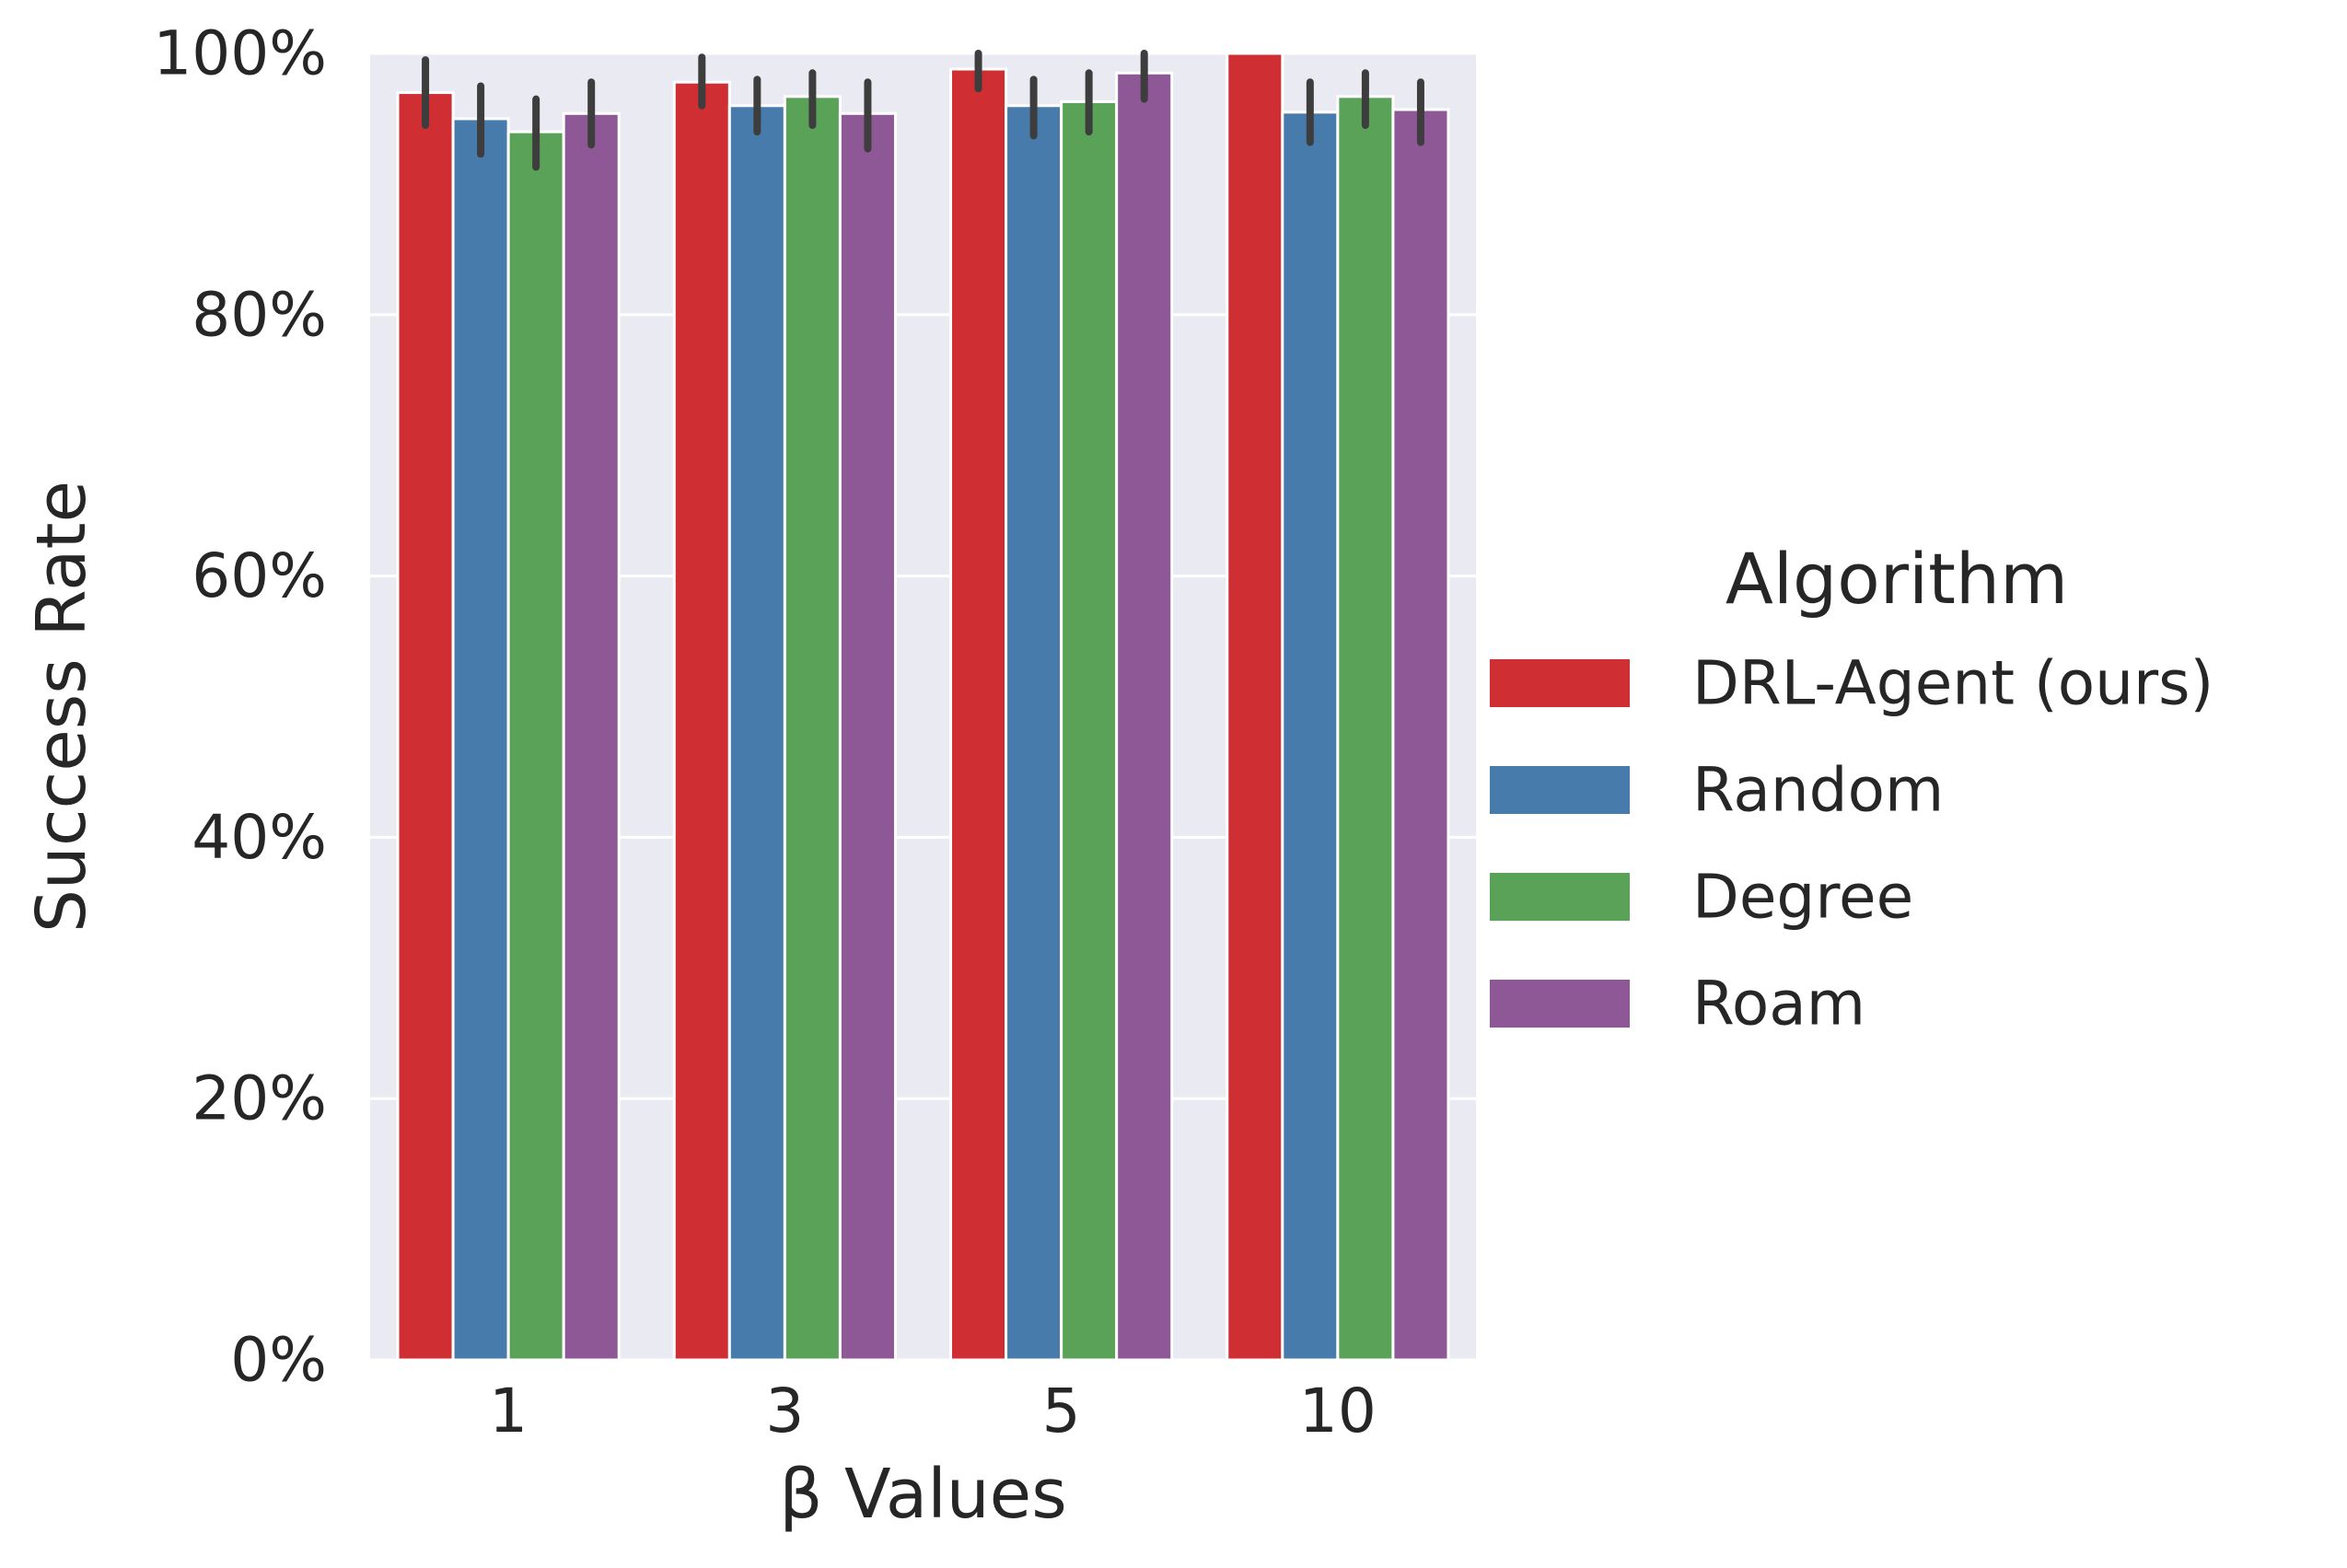  Describe the element at coordinates (1778, 1004) in the screenshot. I see `legend-label: Roam` at that location.